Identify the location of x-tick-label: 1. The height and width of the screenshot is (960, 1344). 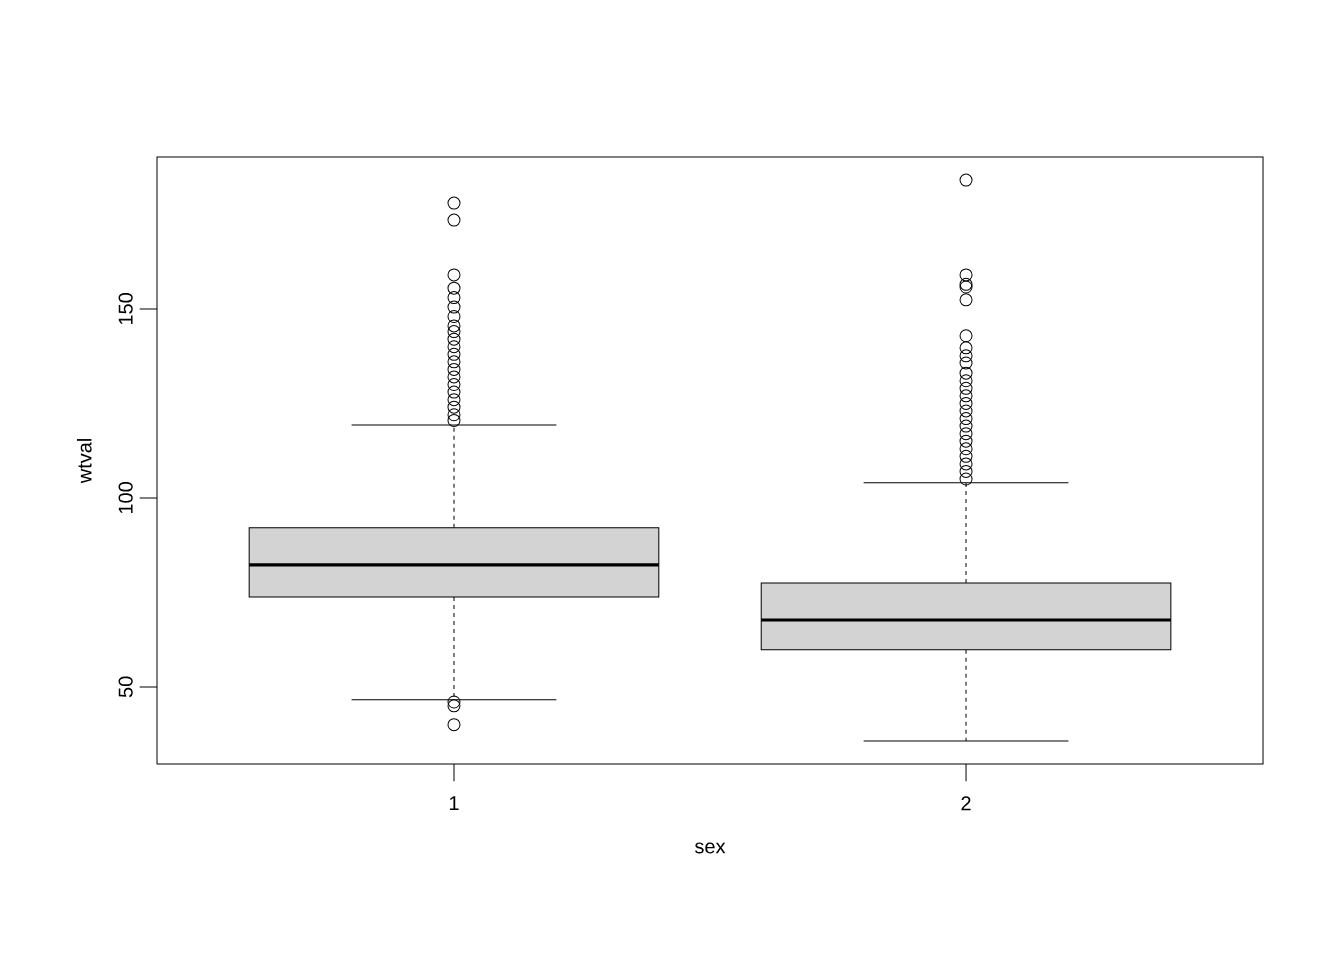
(454, 803).